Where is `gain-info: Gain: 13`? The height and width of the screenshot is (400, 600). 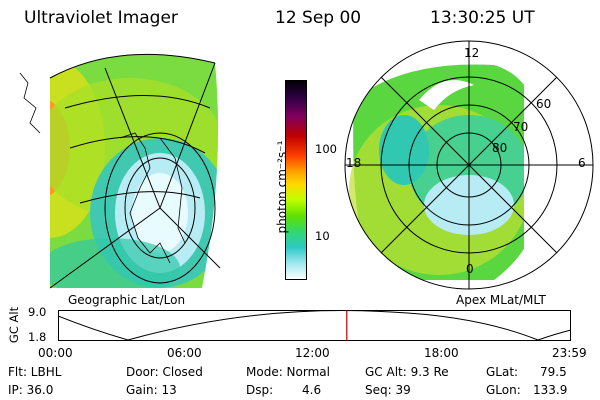 gain-info: Gain: 13 is located at coordinates (151, 390).